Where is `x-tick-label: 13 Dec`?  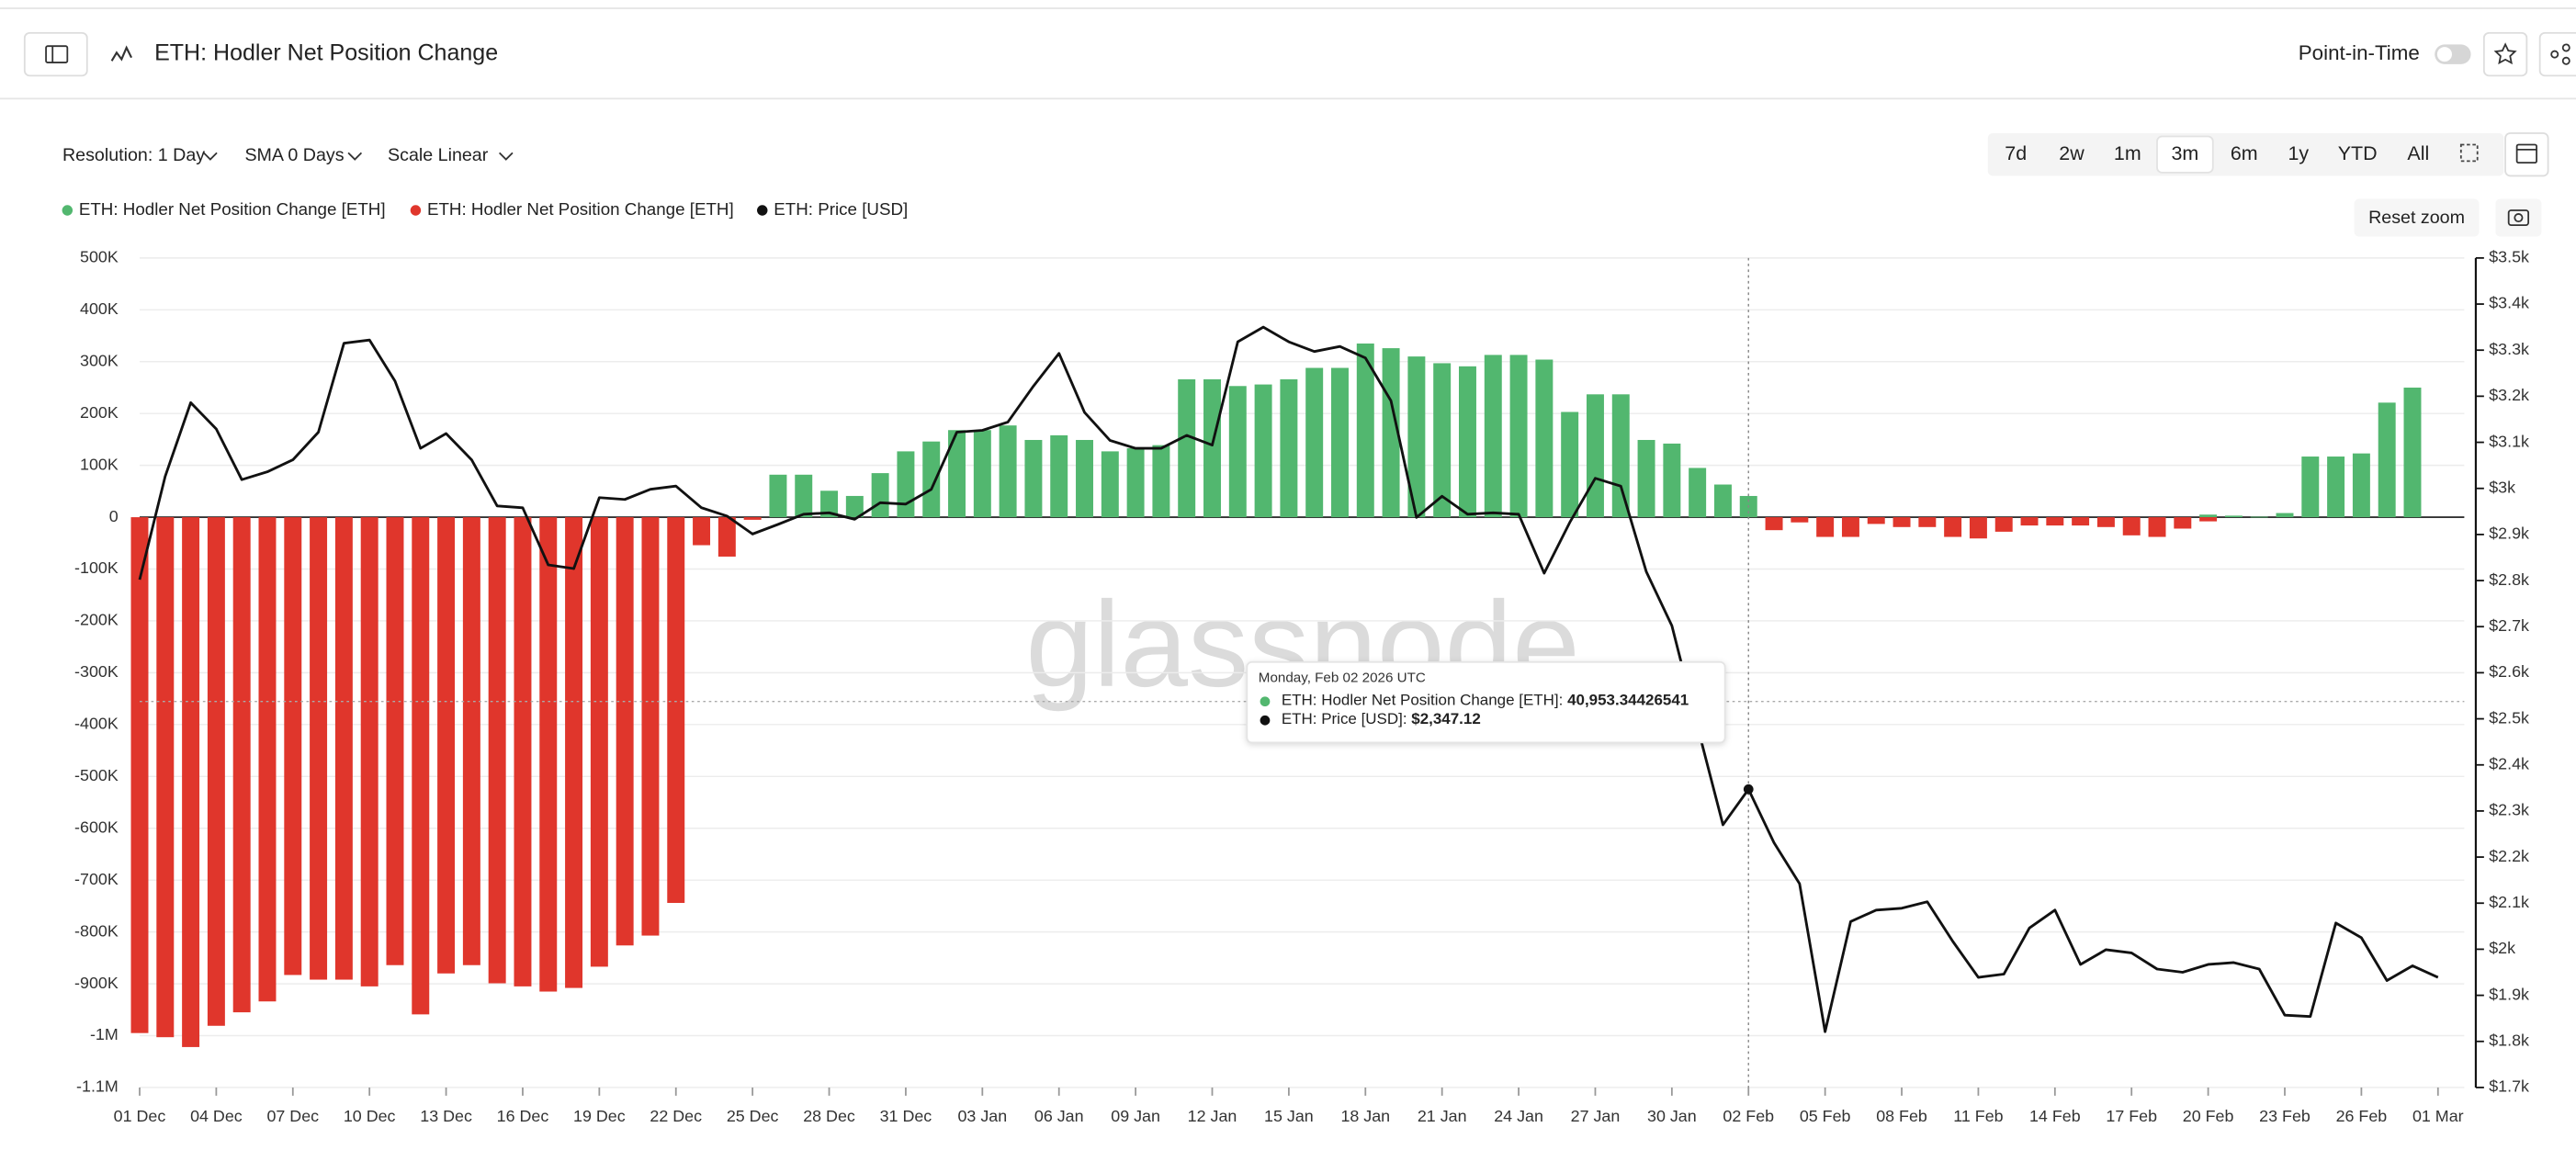 x-tick-label: 13 Dec is located at coordinates (446, 1116).